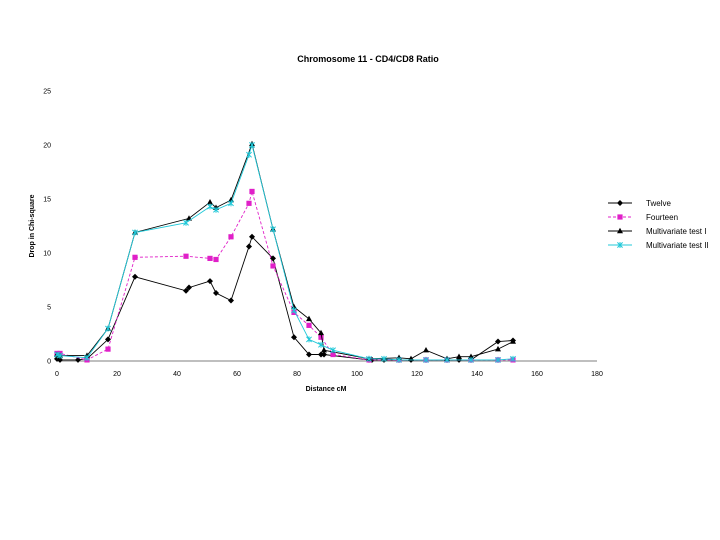 The width and height of the screenshot is (720, 540). What do you see at coordinates (662, 217) in the screenshot?
I see `legend-label: Fourteen` at bounding box center [662, 217].